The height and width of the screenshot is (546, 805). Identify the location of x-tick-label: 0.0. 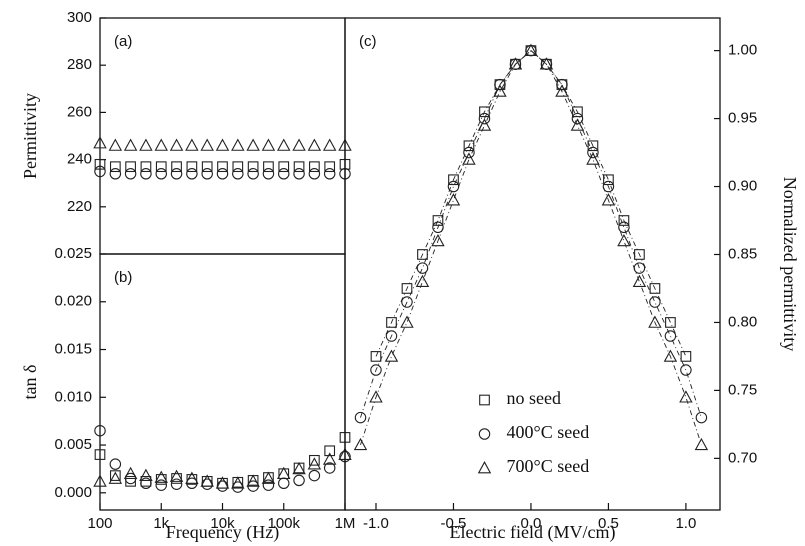
(531, 523).